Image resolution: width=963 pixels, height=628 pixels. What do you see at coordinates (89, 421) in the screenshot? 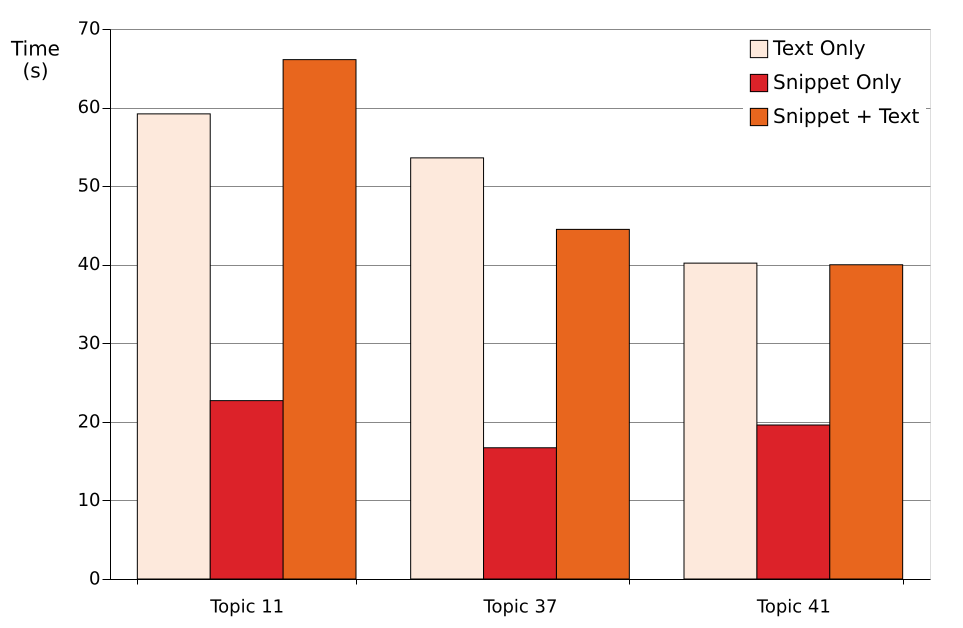
I see `y-tick-label: 20` at bounding box center [89, 421].